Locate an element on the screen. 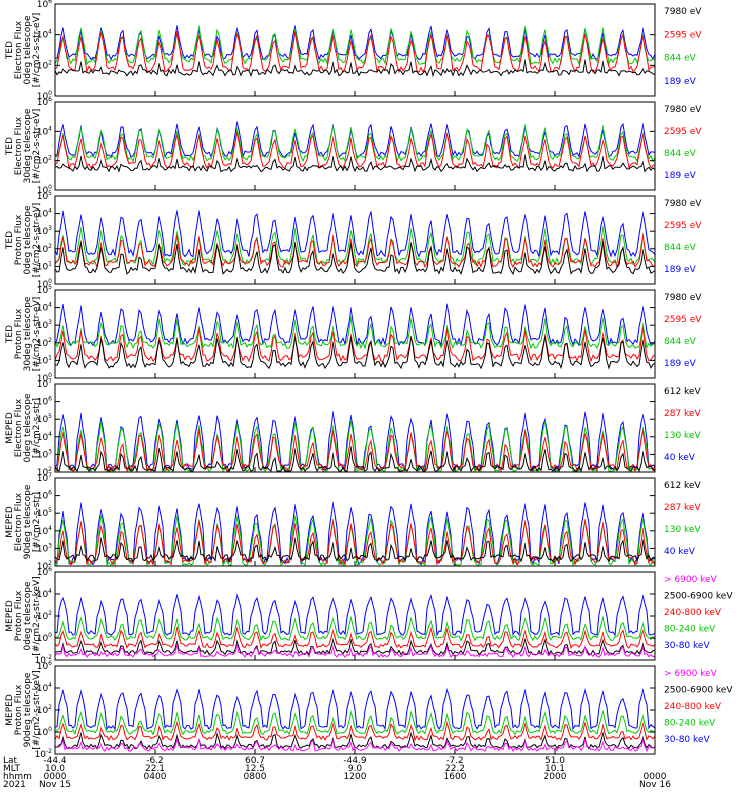  series-line-612-kev is located at coordinates (354, 550).